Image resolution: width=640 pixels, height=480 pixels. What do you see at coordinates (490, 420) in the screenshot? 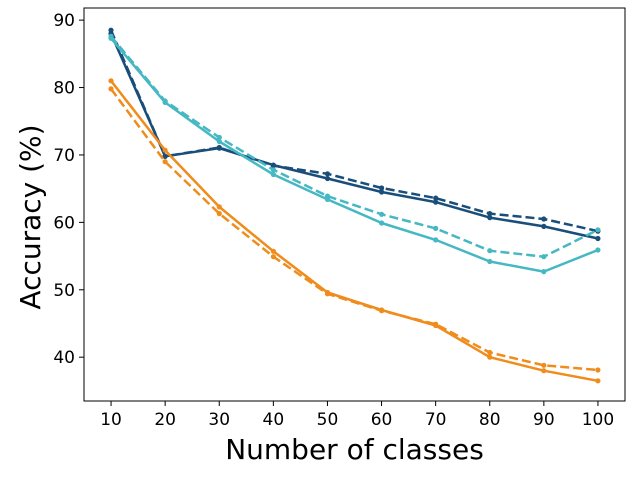
I see `x-tick-label: 80` at bounding box center [490, 420].